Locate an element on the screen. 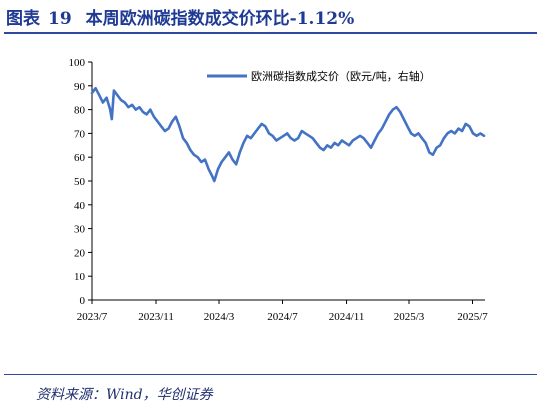  source-note: 资料来源：Wind，华创证券 is located at coordinates (124, 395).